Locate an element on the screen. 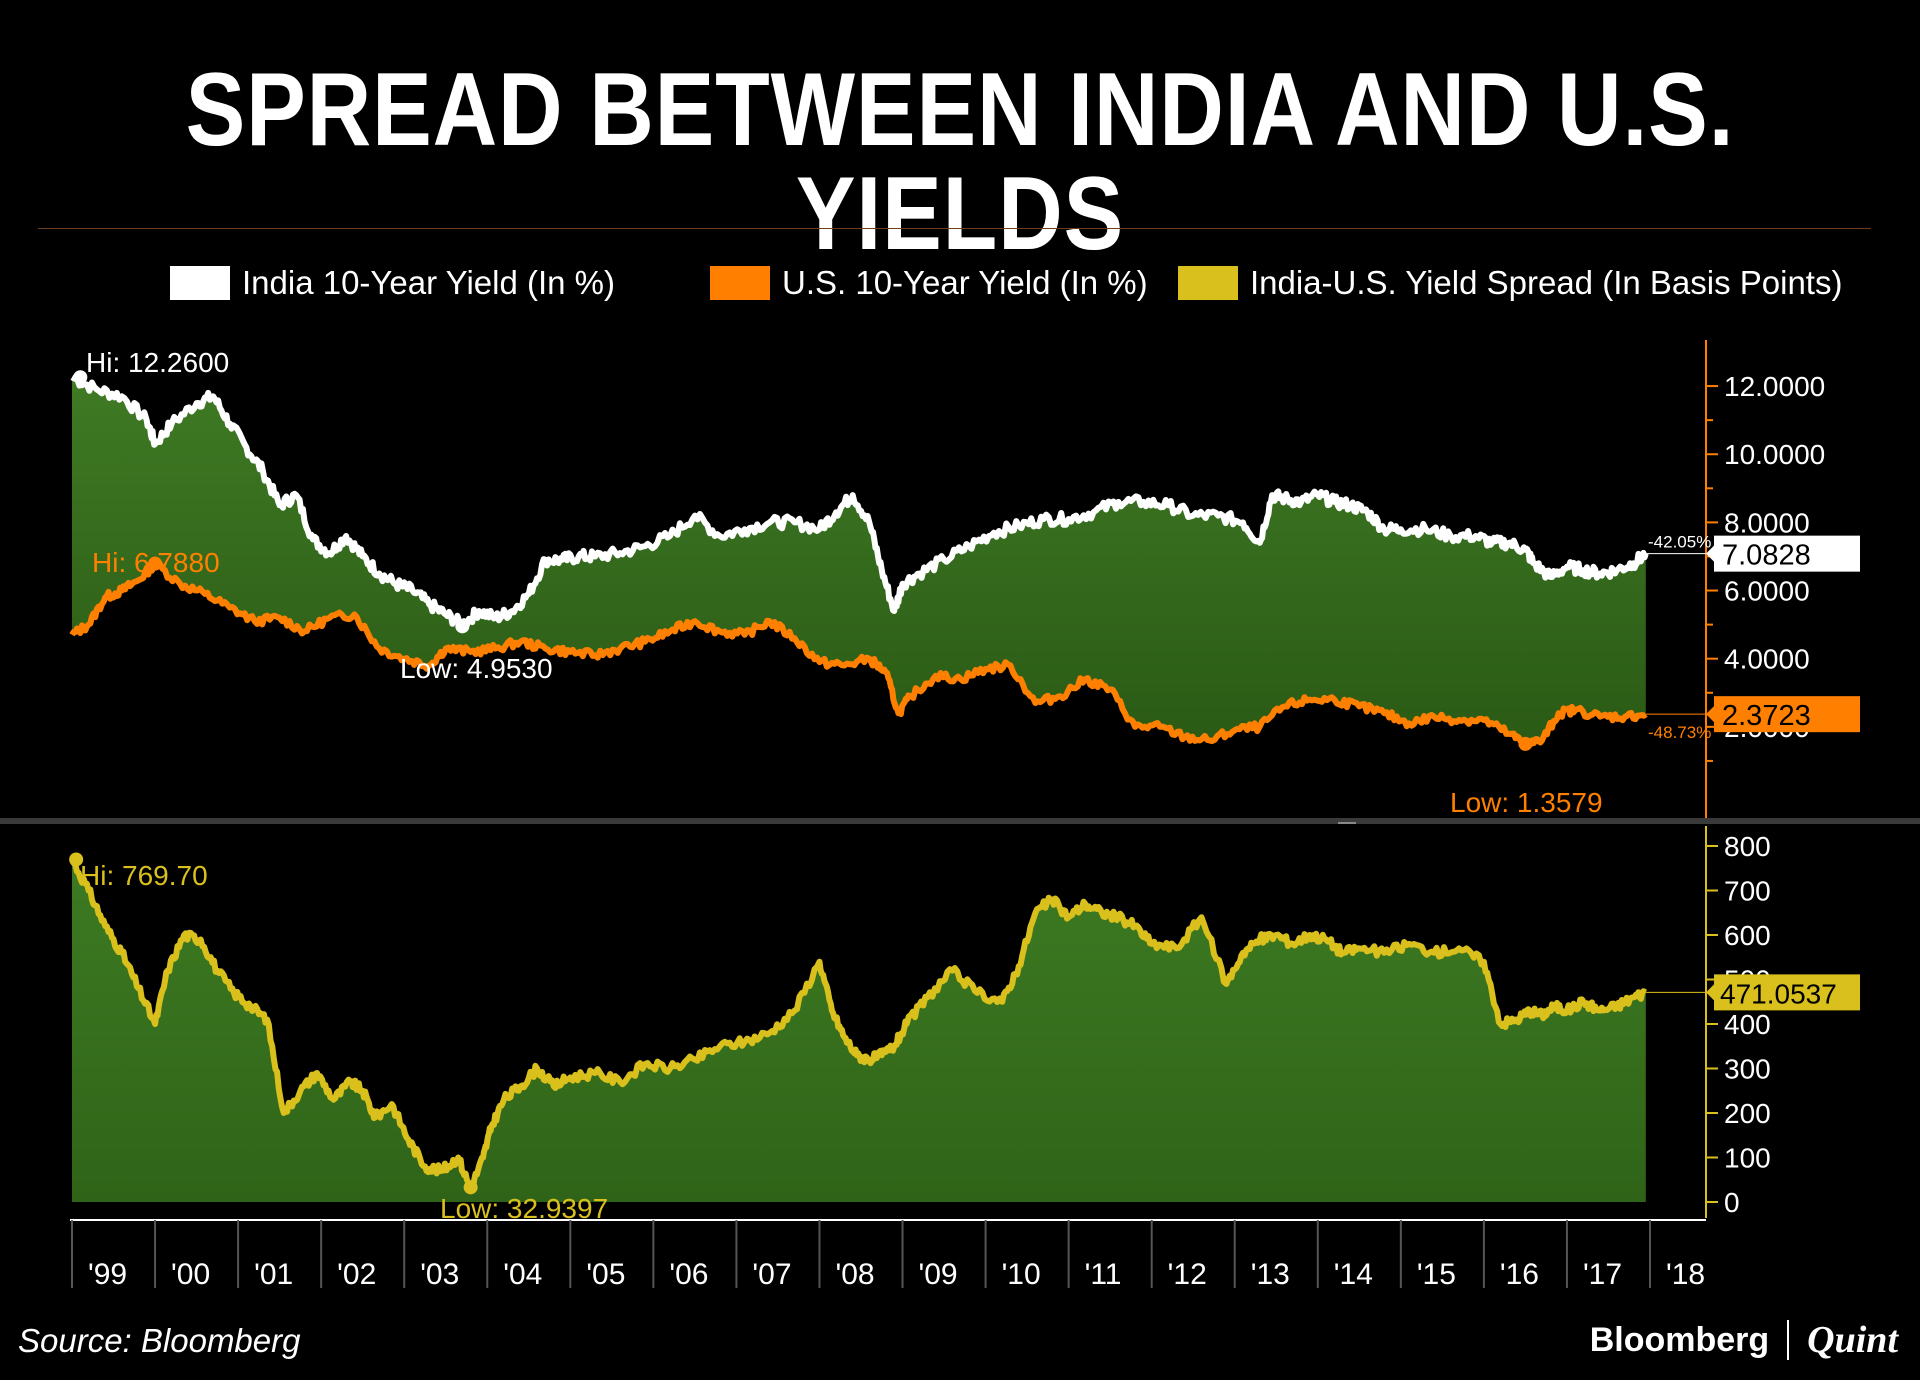  india-last-value: 7.0828 is located at coordinates (1766, 556).